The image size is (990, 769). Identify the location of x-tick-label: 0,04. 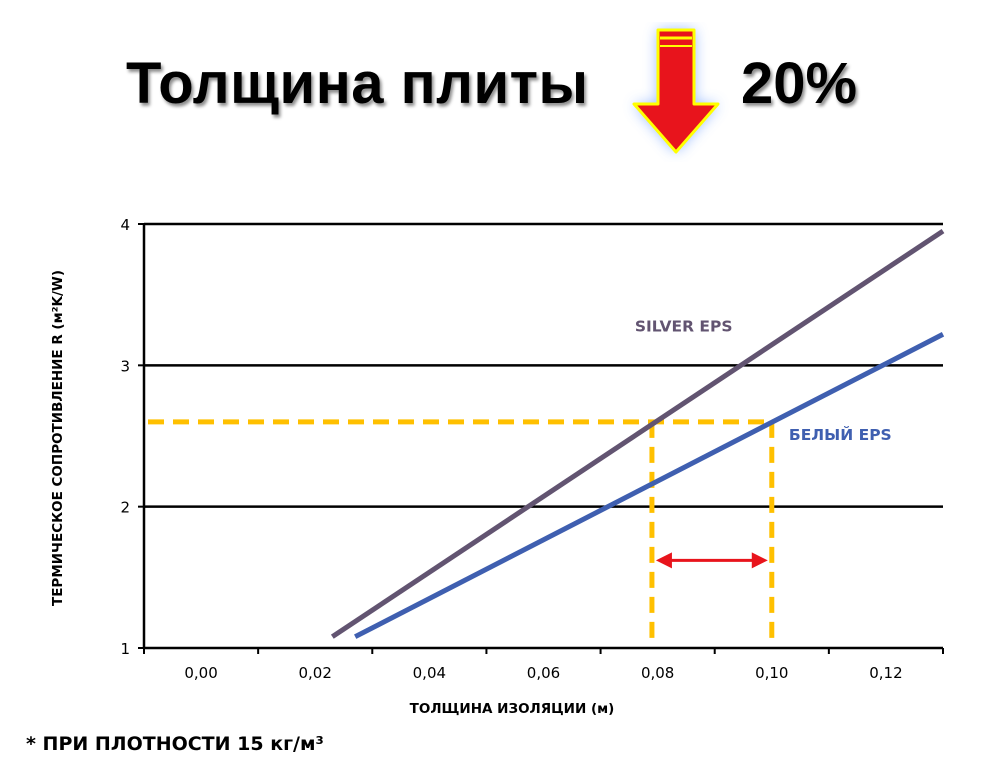
(429, 673).